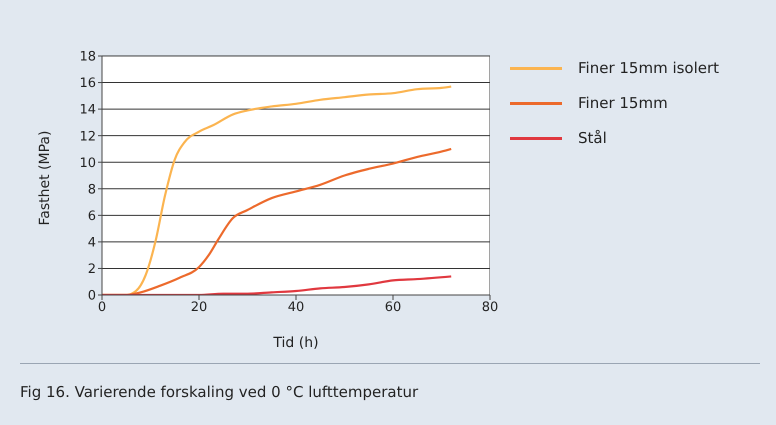 The image size is (776, 425). What do you see at coordinates (623, 103) in the screenshot?
I see `legend-label: Finer 15mm` at bounding box center [623, 103].